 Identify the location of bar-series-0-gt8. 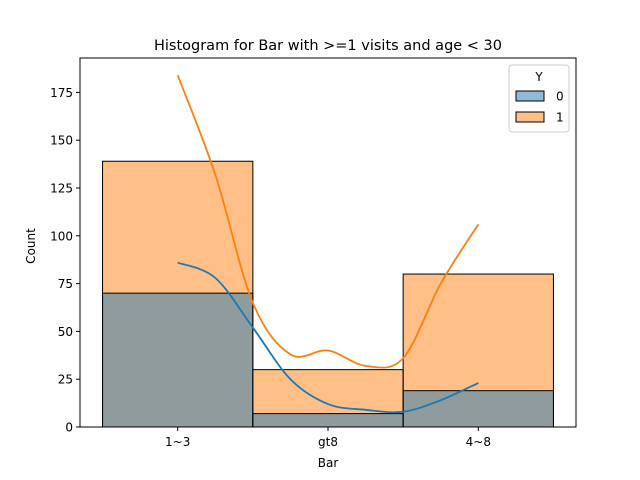
(328, 420).